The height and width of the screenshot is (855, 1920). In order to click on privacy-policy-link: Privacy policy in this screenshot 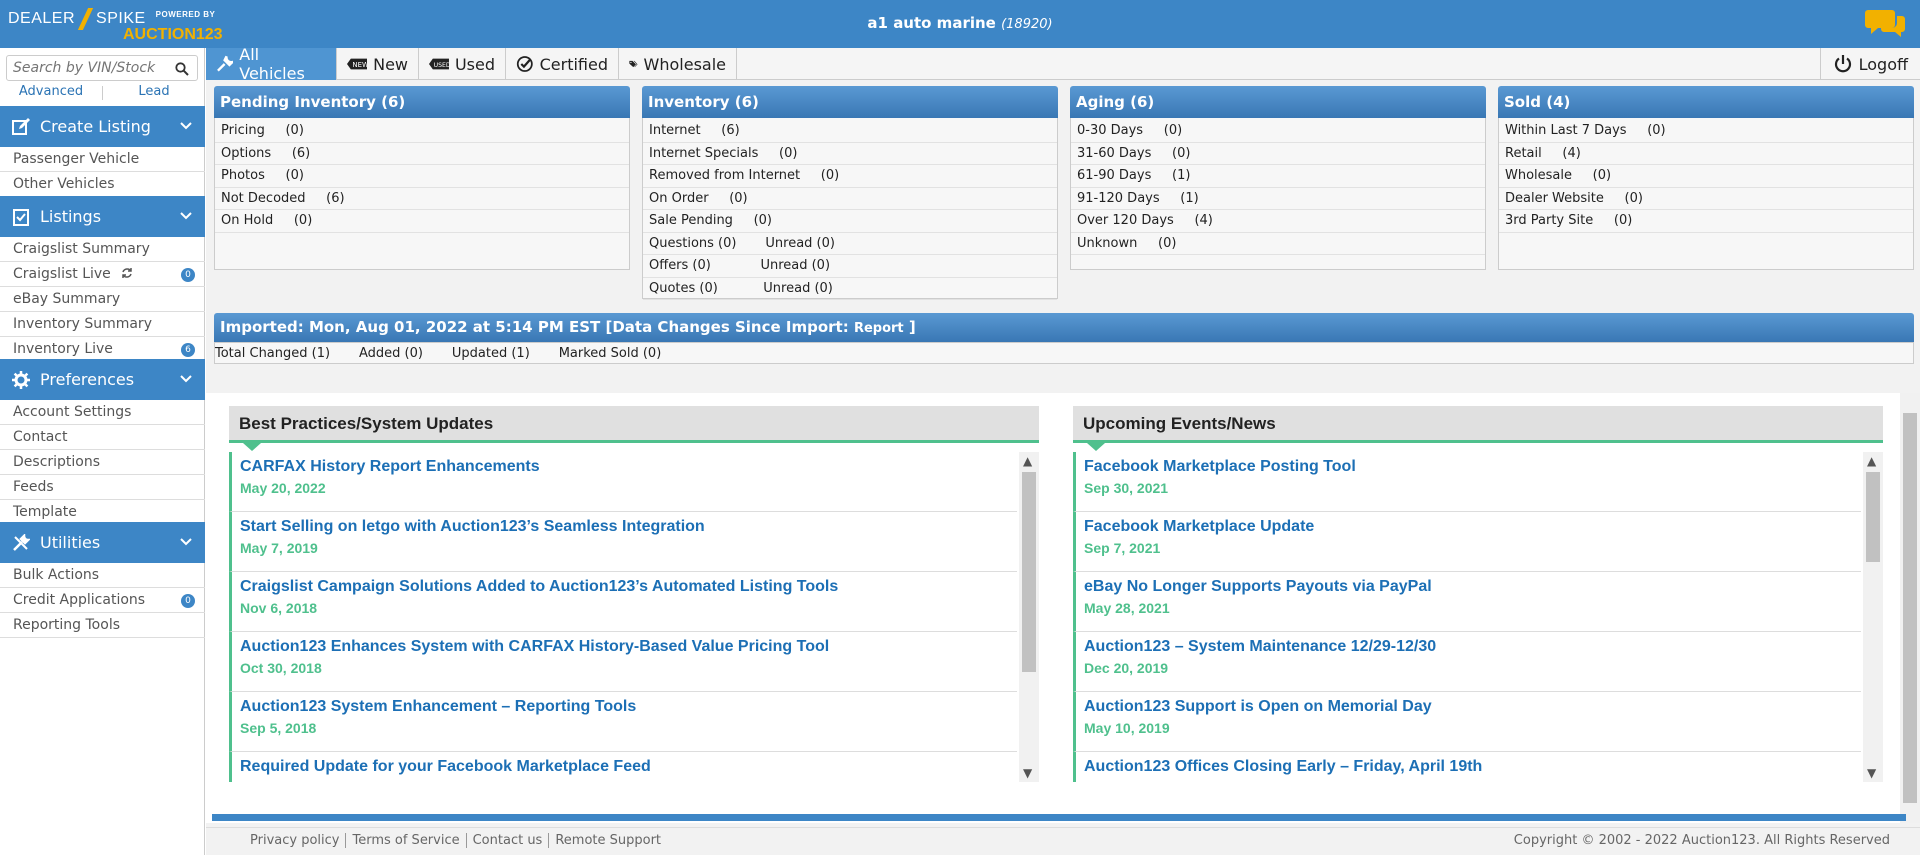, I will do `click(295, 840)`.